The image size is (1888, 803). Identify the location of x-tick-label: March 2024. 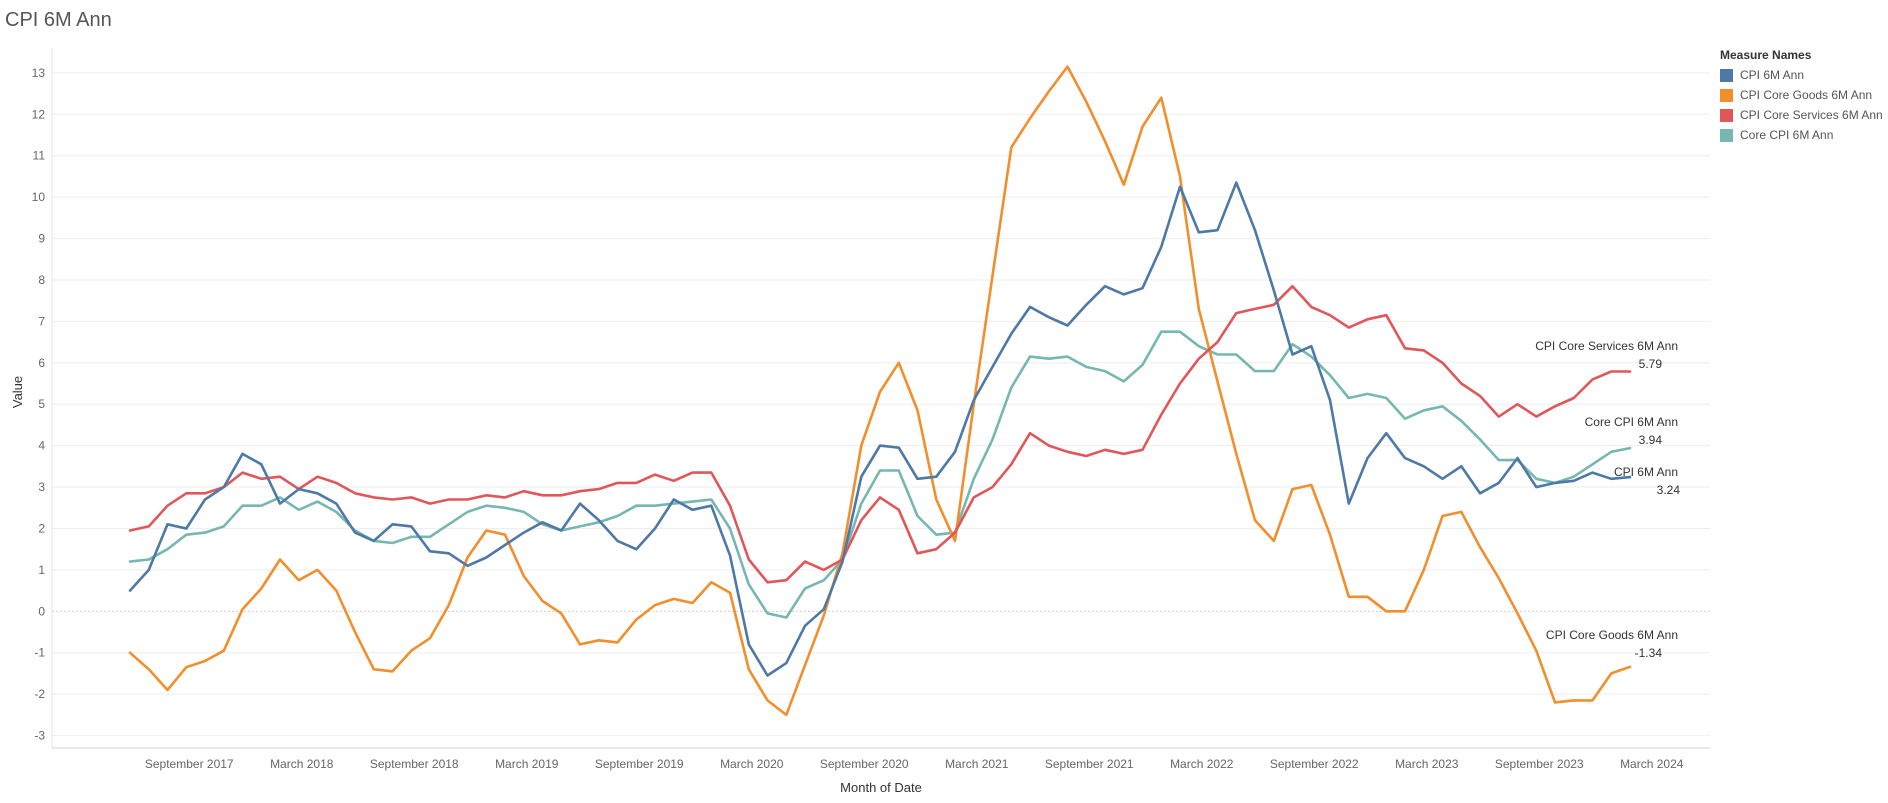
(1652, 764).